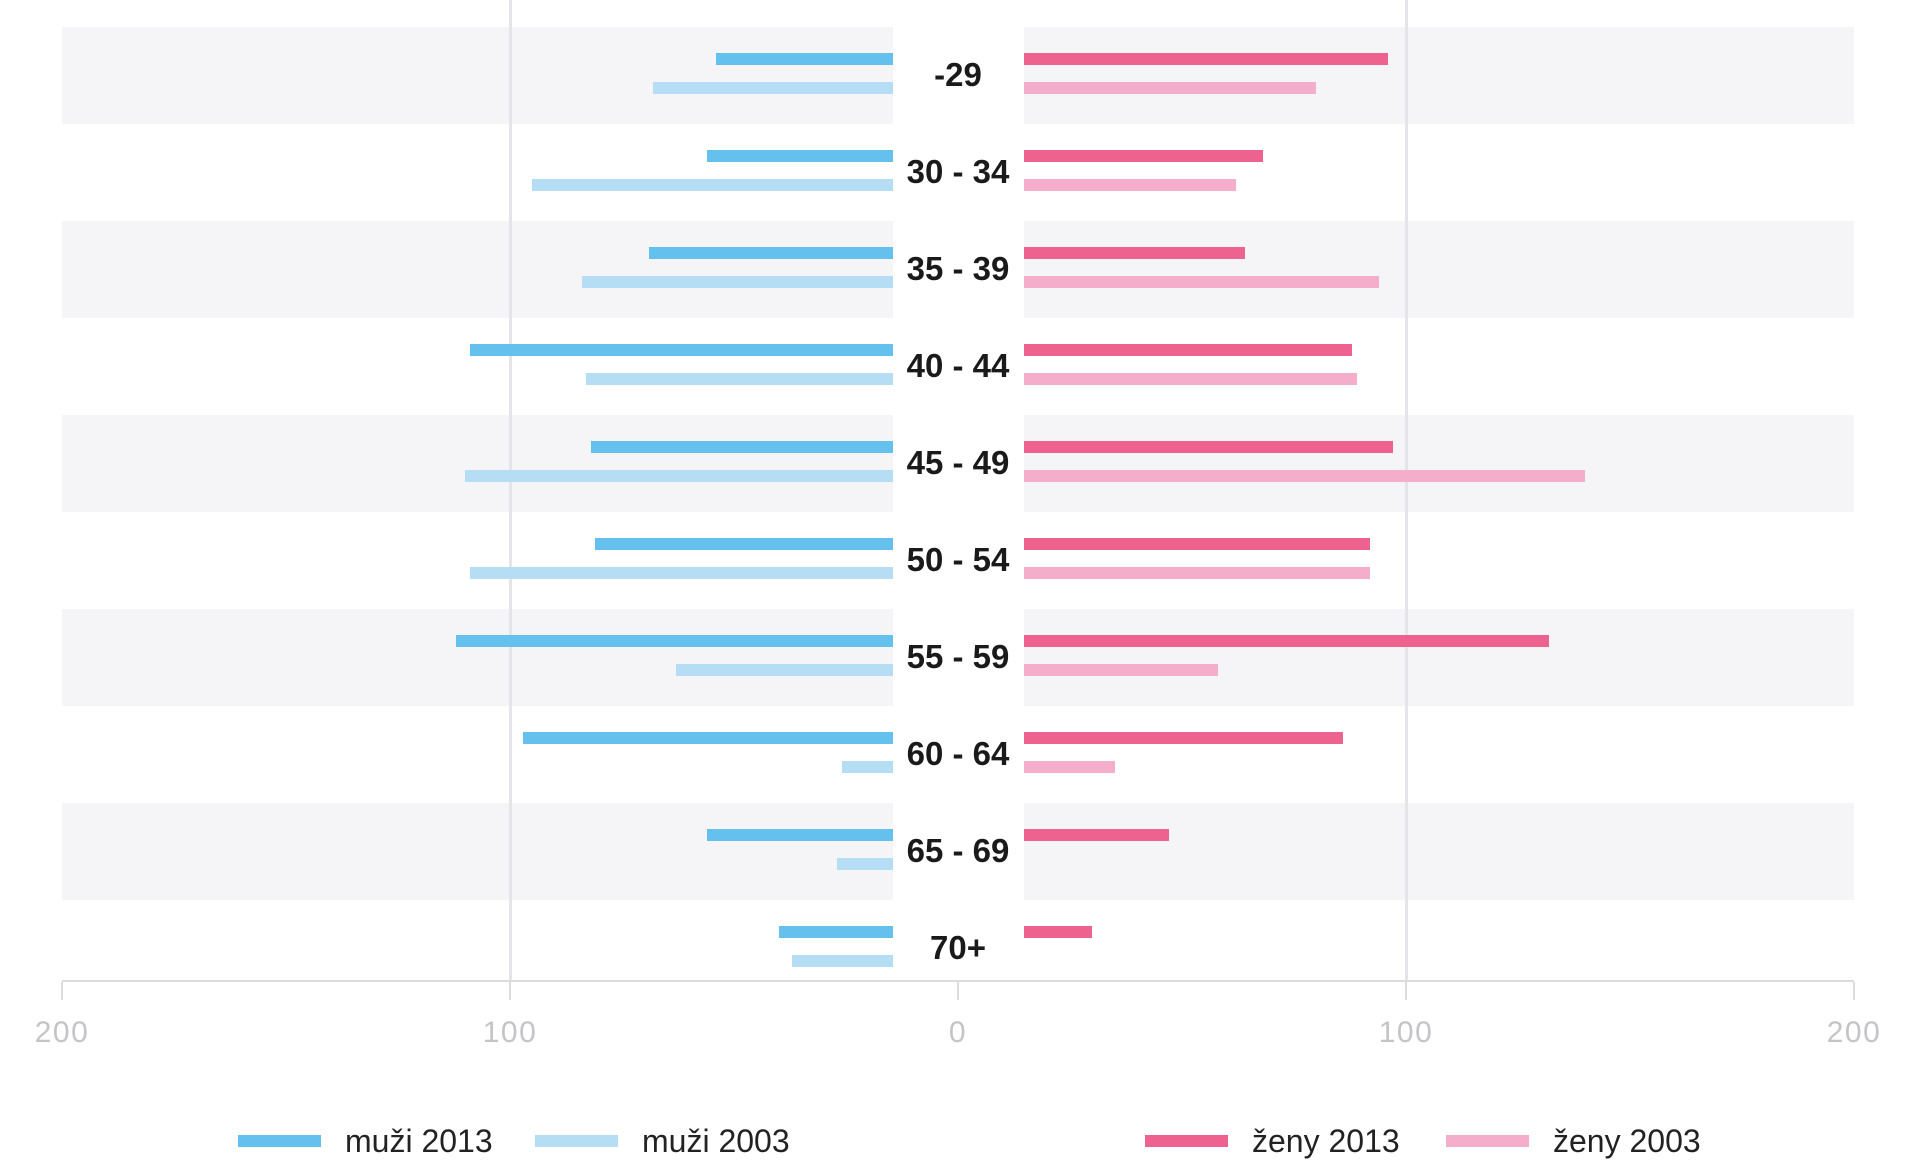 The height and width of the screenshot is (1176, 1920). I want to click on legend-swatch-muzi-2003, so click(576, 1141).